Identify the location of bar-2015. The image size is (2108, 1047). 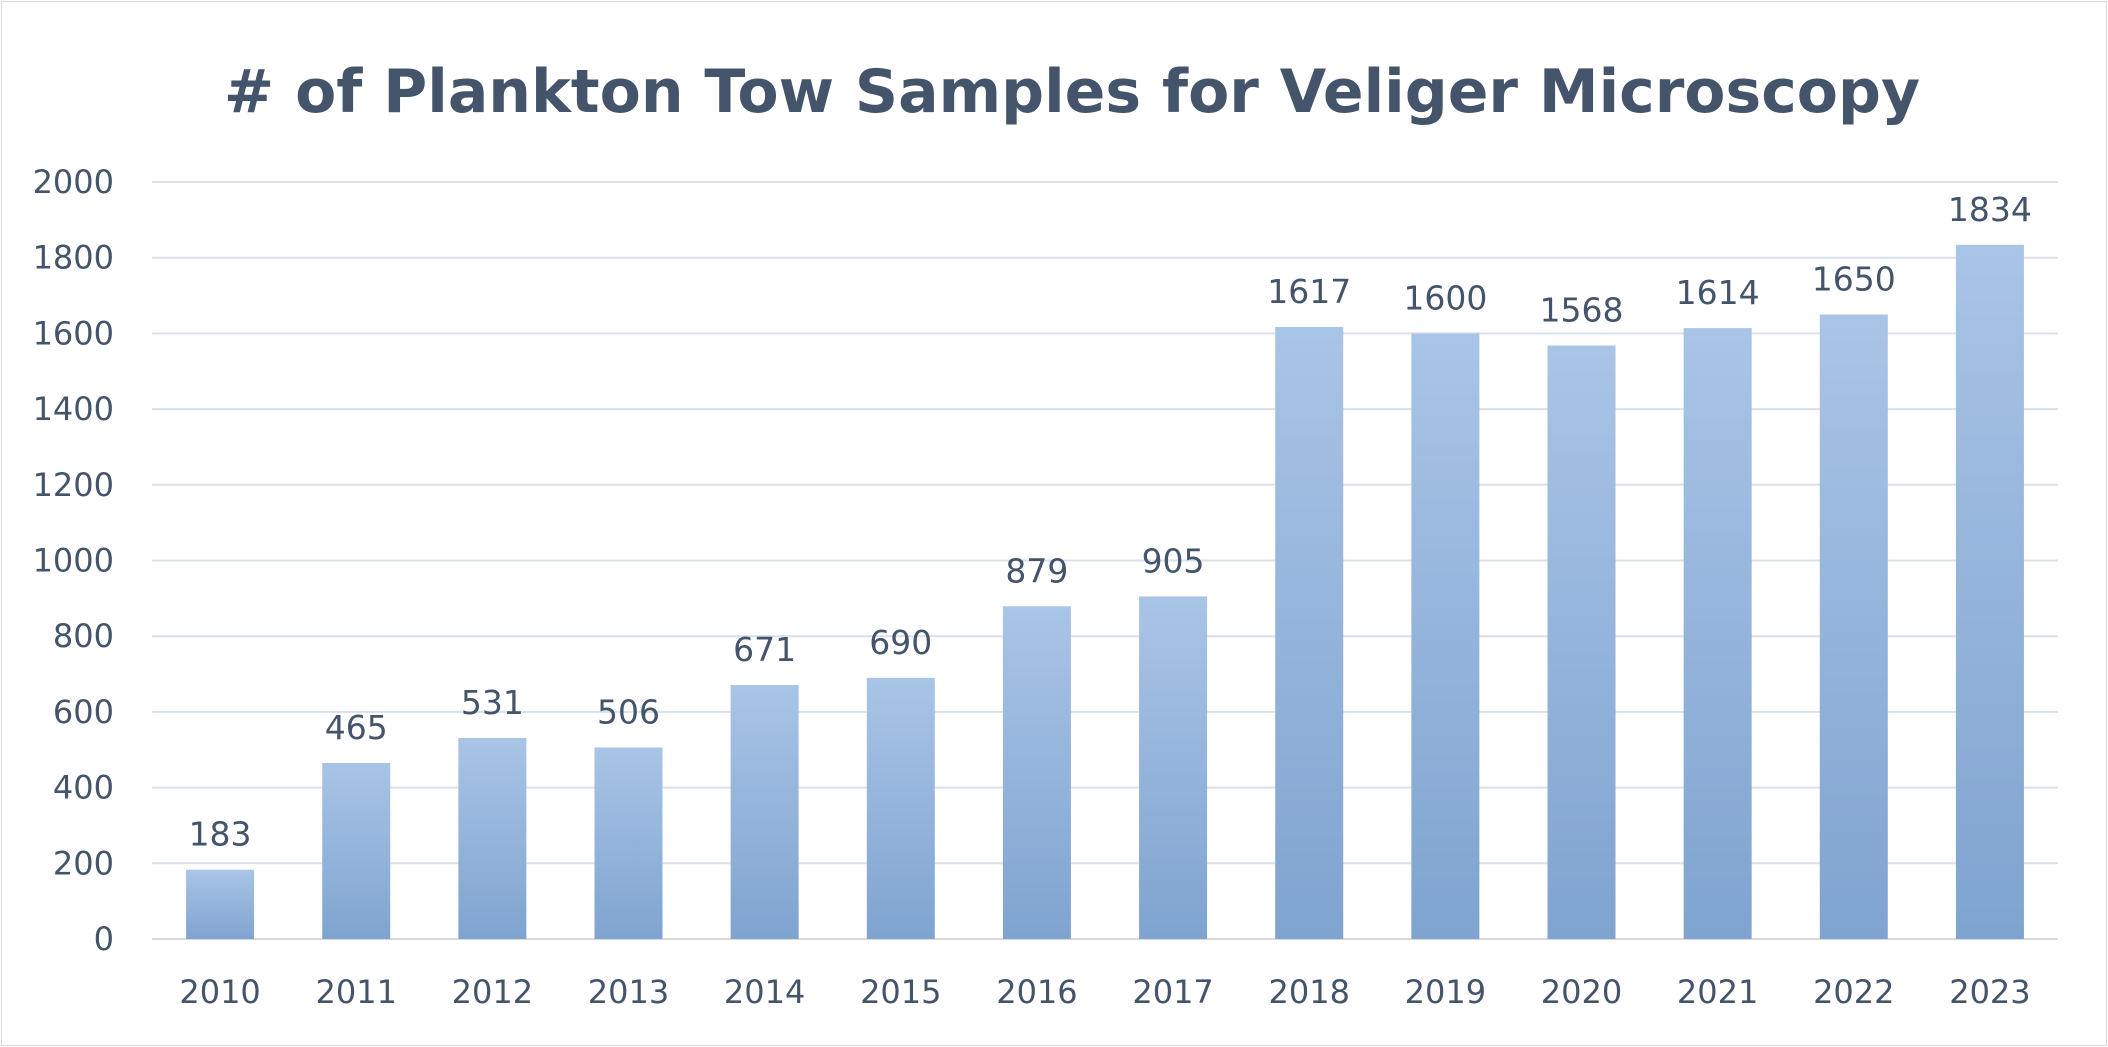
(900, 808).